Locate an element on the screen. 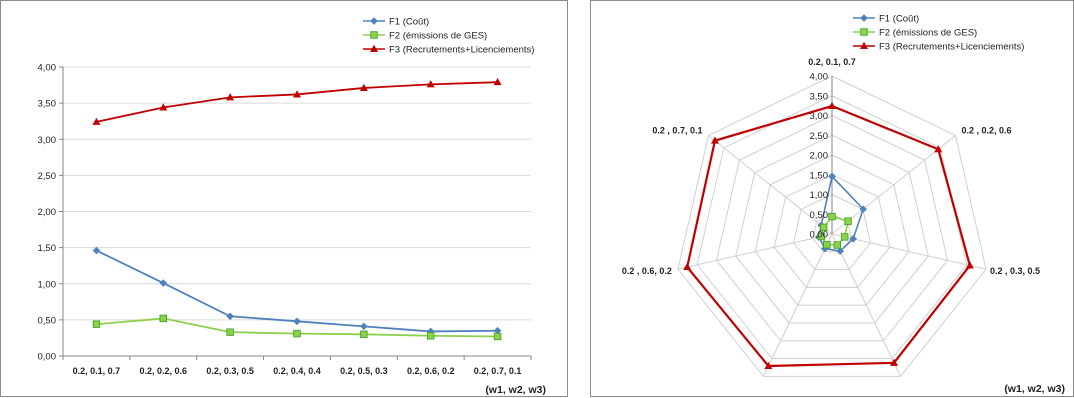 The width and height of the screenshot is (1074, 398). y-tick-label: 0,00 is located at coordinates (47, 357).